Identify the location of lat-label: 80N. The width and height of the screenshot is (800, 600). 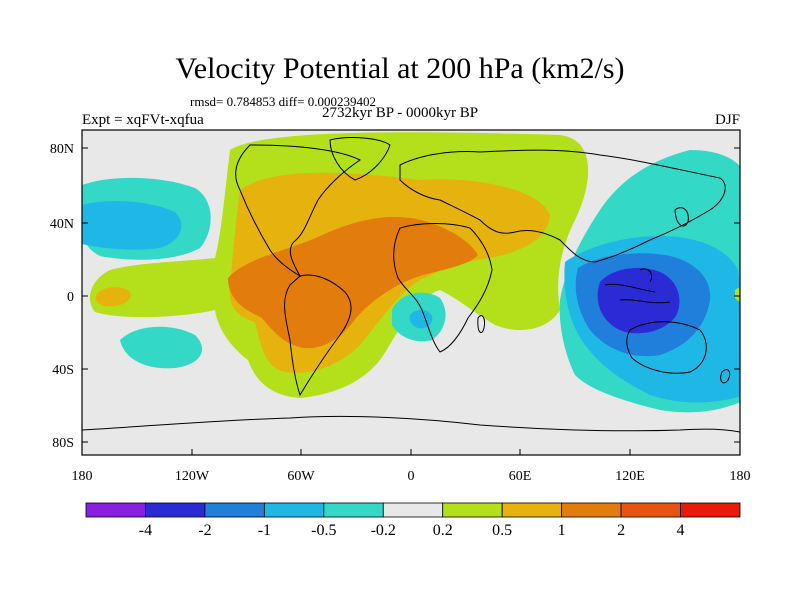
(62, 149).